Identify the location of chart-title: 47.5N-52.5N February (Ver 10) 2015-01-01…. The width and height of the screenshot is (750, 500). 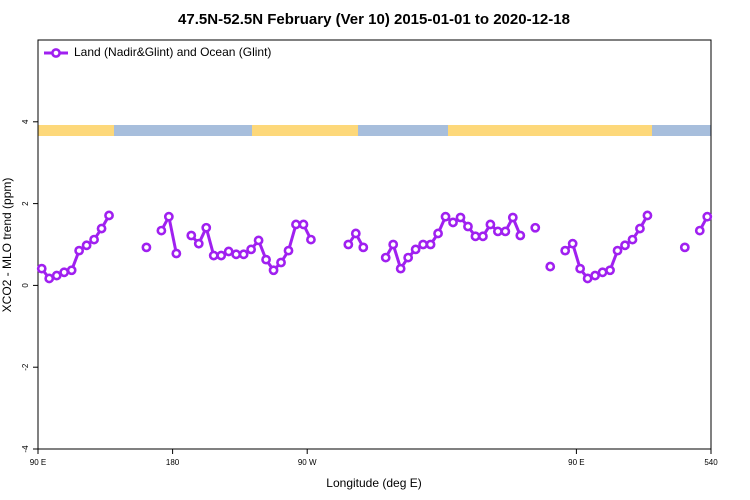
(374, 19).